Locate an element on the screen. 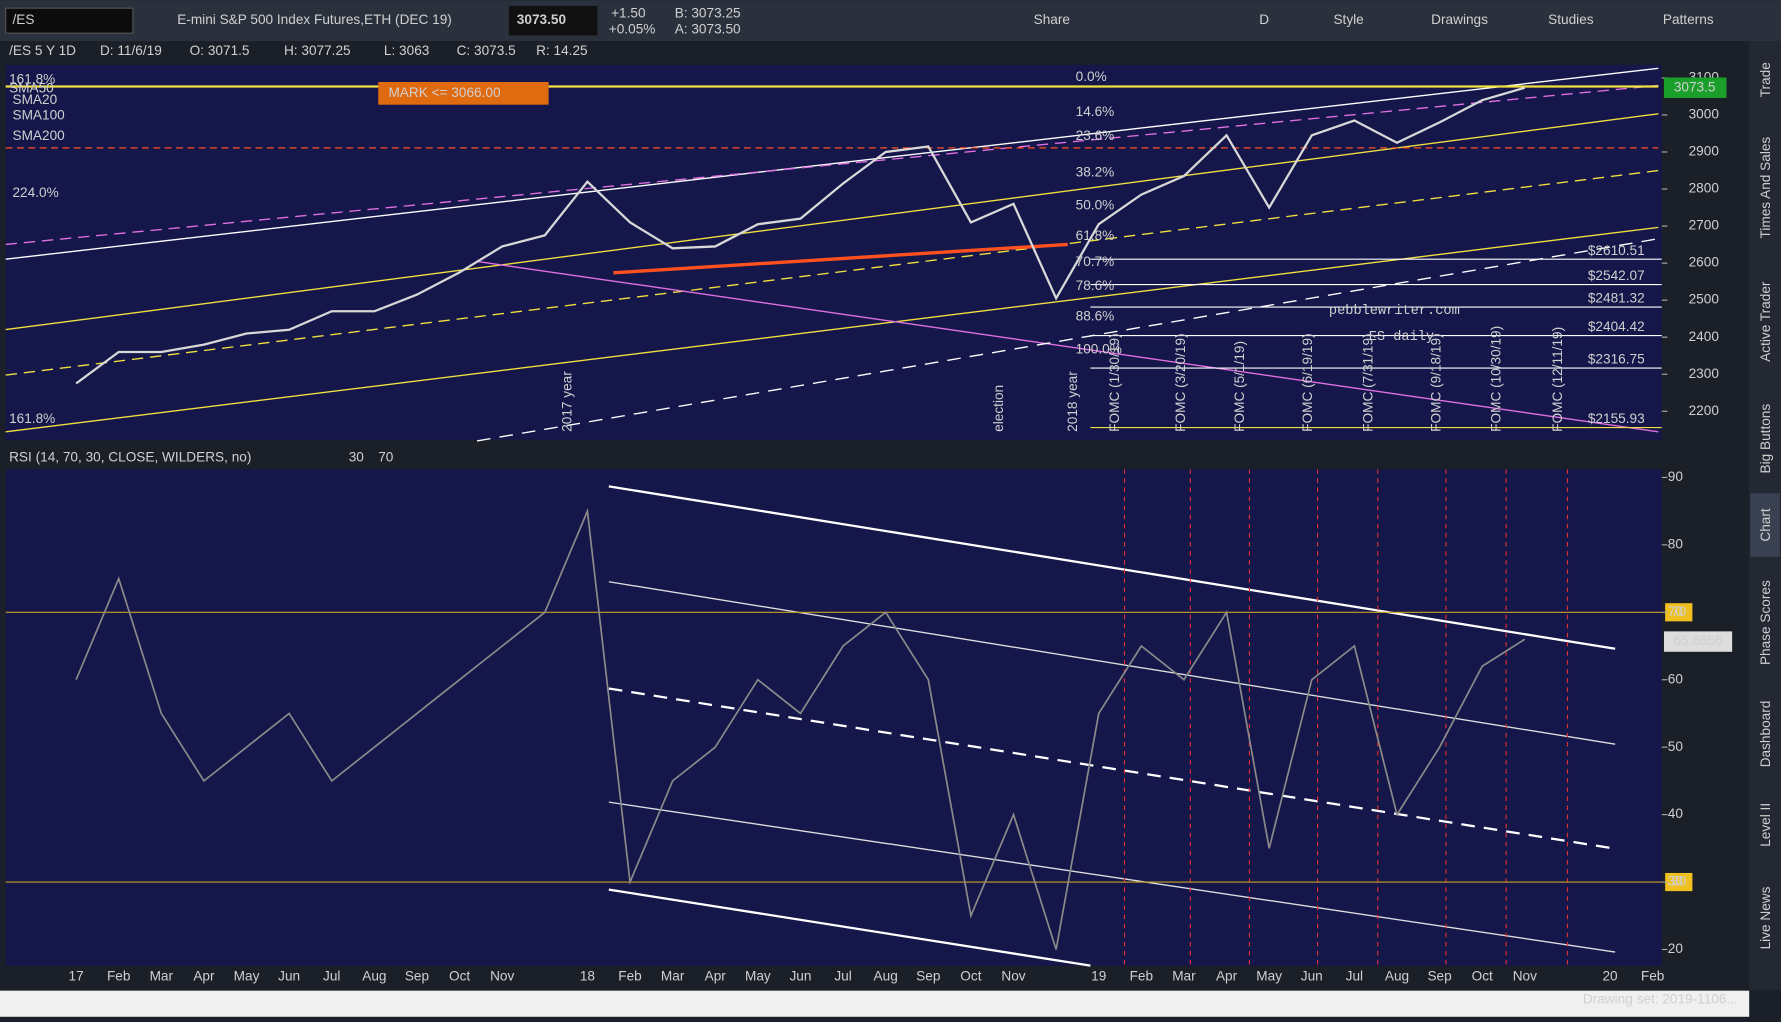 The width and height of the screenshot is (1781, 1022). toolbar-button: Studies is located at coordinates (1571, 19).